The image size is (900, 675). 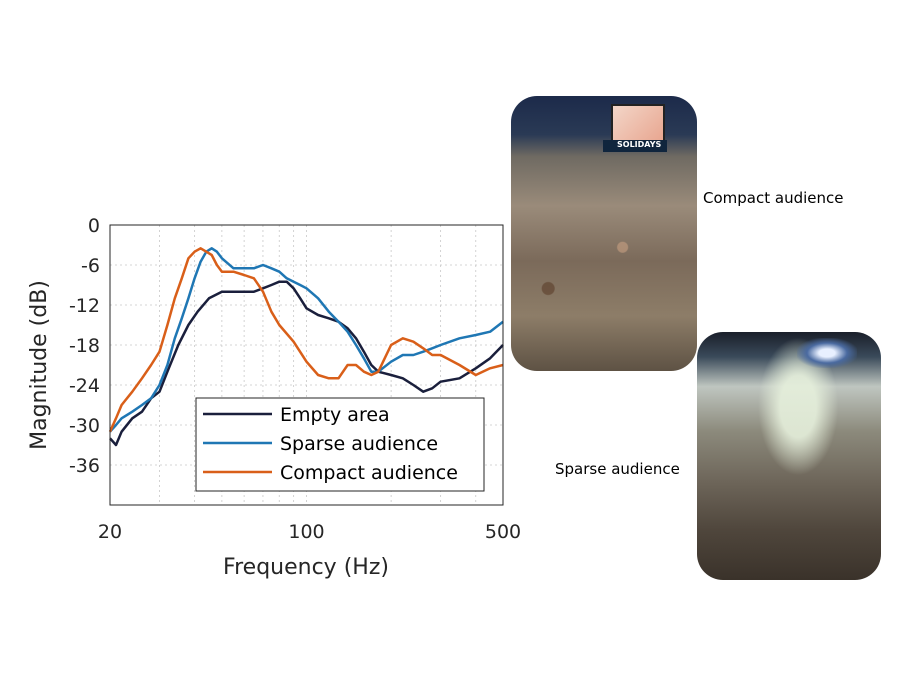 I want to click on stage-screen, so click(x=638, y=124).